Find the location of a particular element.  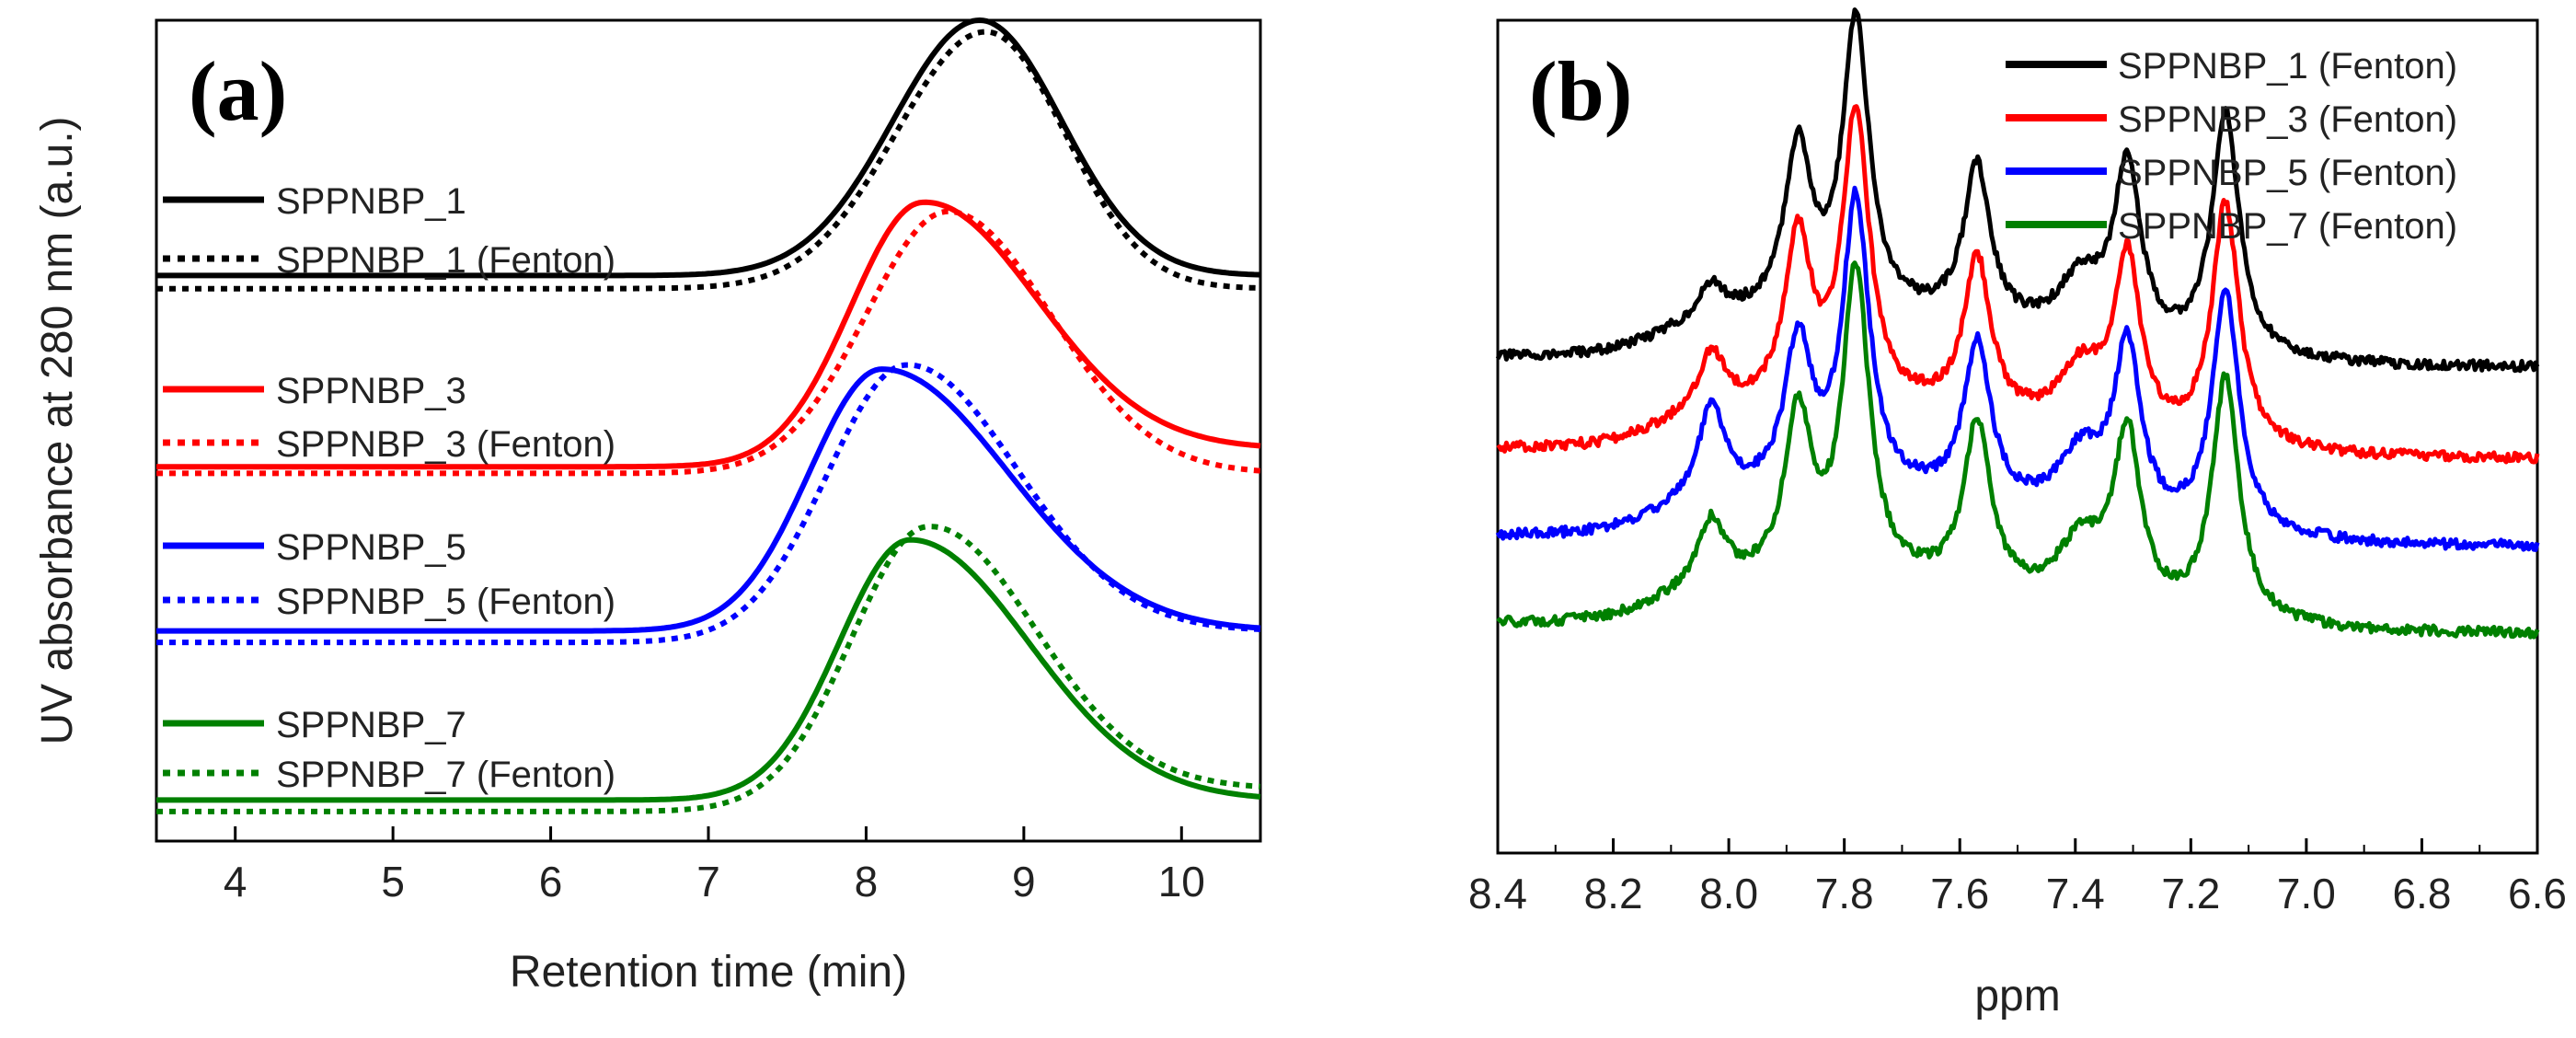

panel-a-x-tick-label: 9 is located at coordinates (1024, 881).